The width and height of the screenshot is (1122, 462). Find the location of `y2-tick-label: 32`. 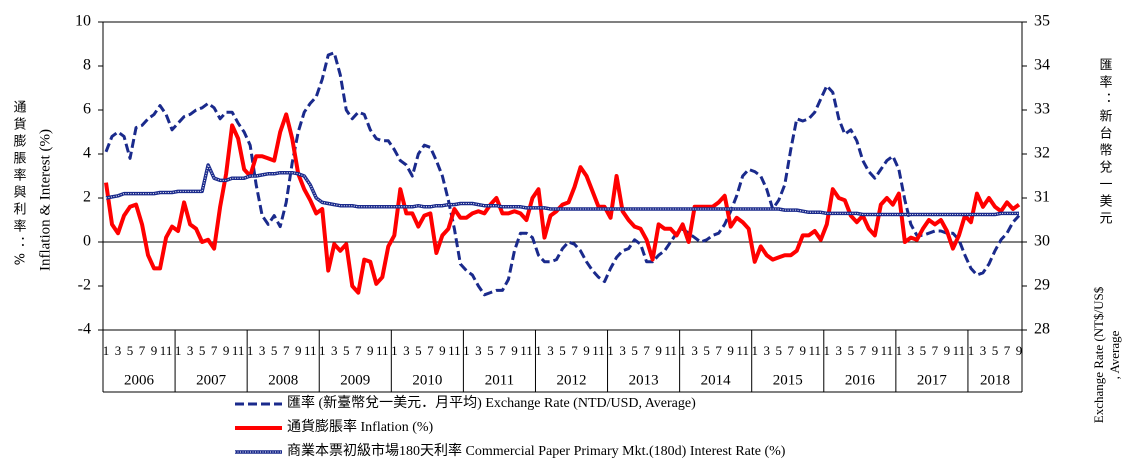

y2-tick-label: 32 is located at coordinates (1042, 153).